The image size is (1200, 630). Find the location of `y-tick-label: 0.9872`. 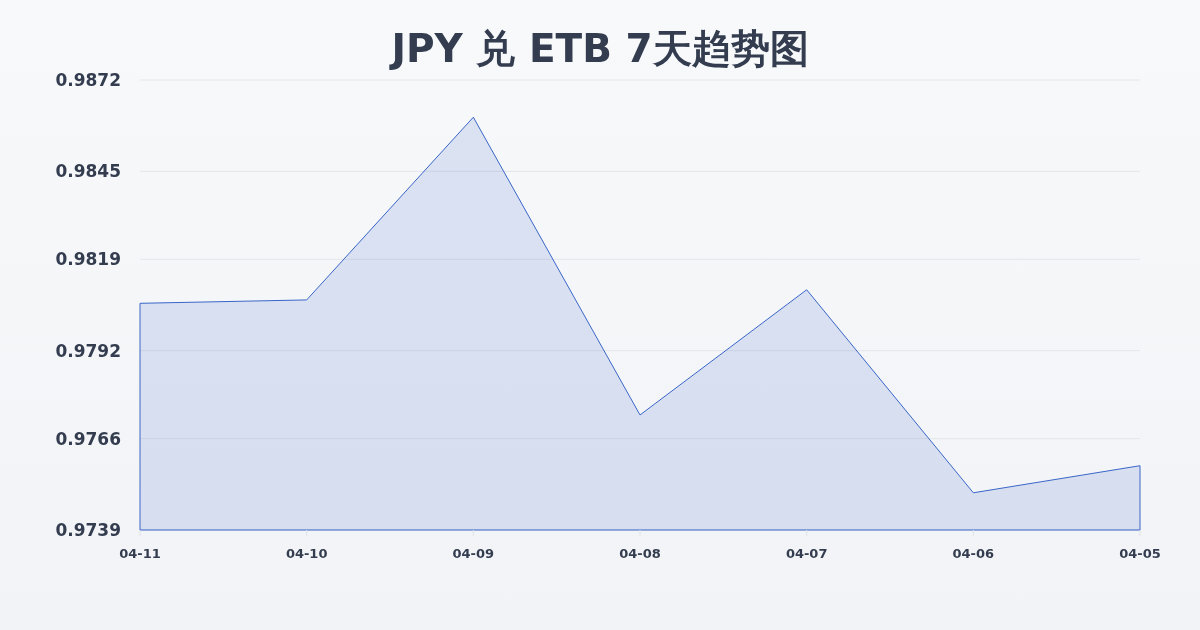

y-tick-label: 0.9872 is located at coordinates (88, 80).